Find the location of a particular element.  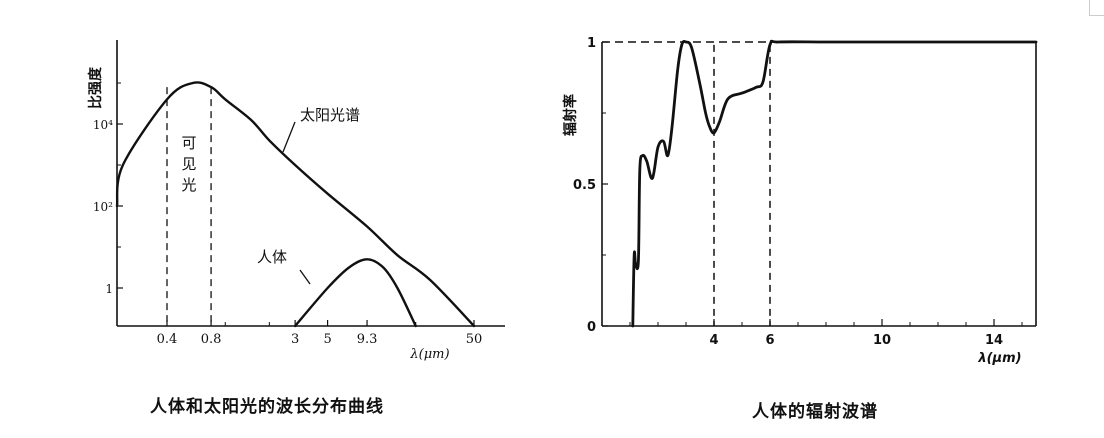

chart1-y-tick-label: 10⁴ is located at coordinates (103, 125).